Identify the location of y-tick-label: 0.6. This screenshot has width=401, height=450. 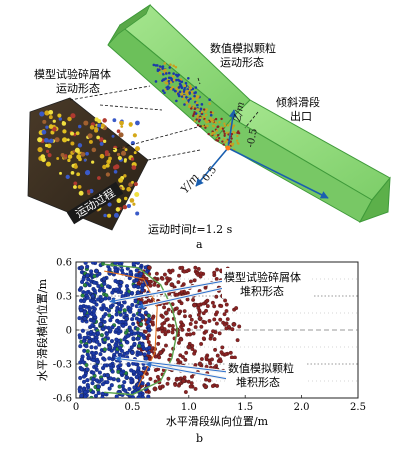
(64, 263).